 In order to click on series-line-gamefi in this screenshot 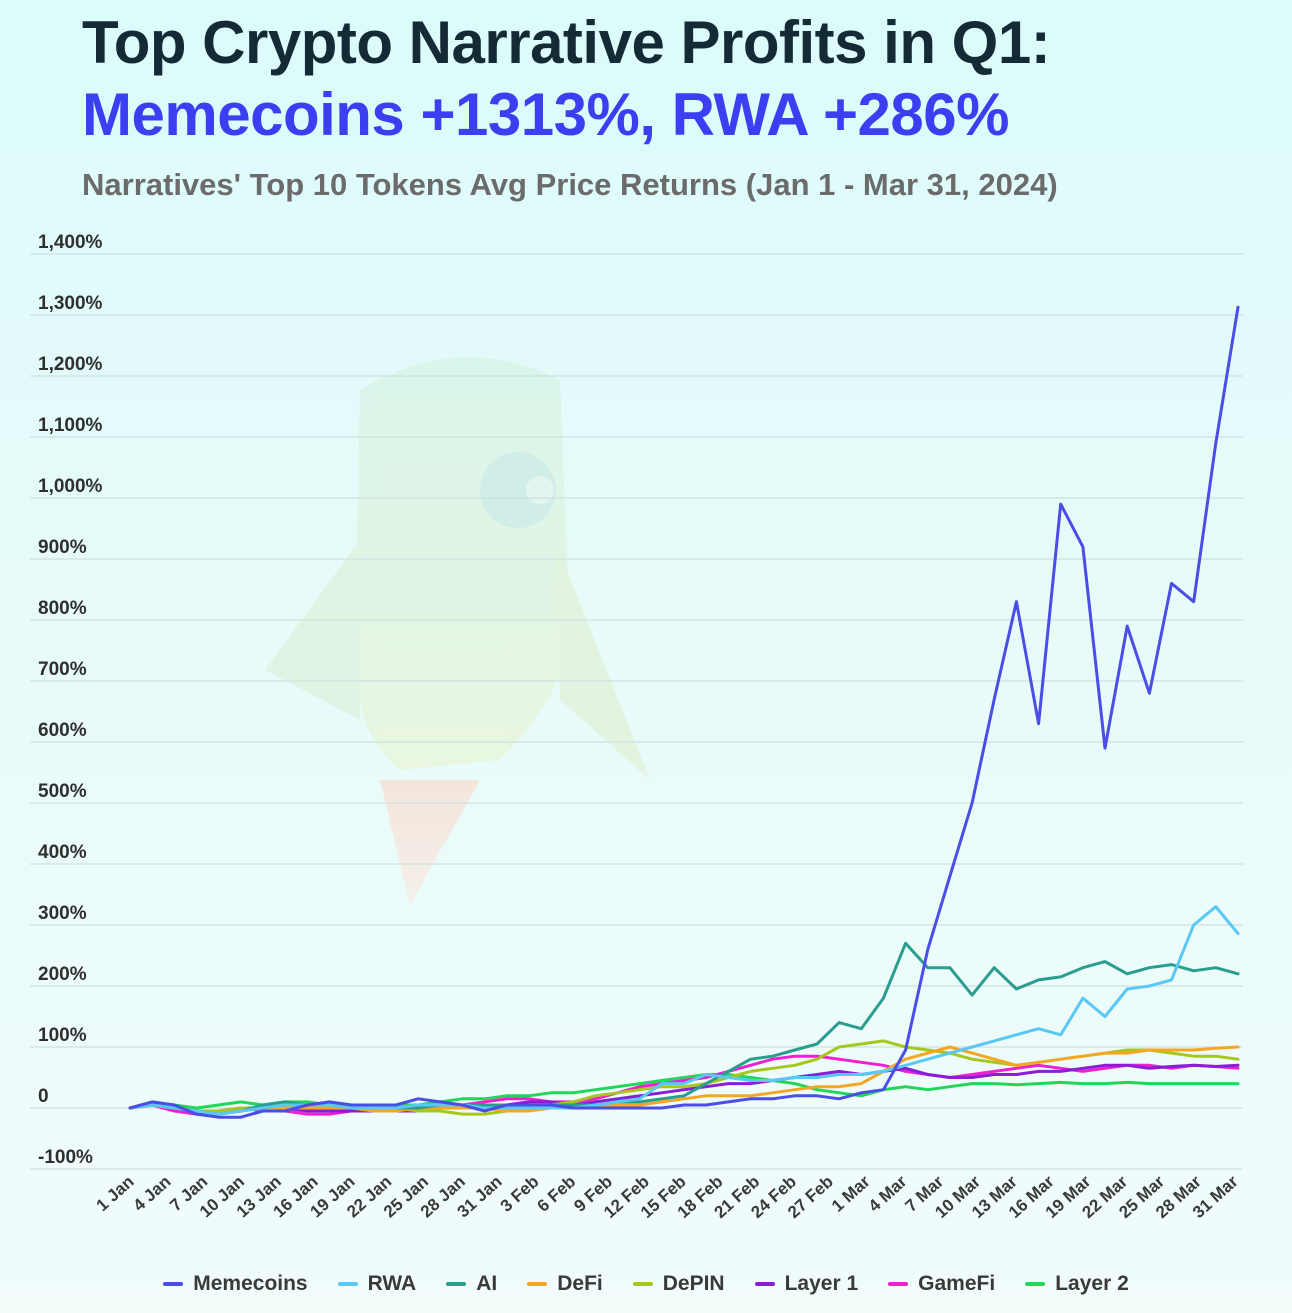, I will do `click(684, 1085)`.